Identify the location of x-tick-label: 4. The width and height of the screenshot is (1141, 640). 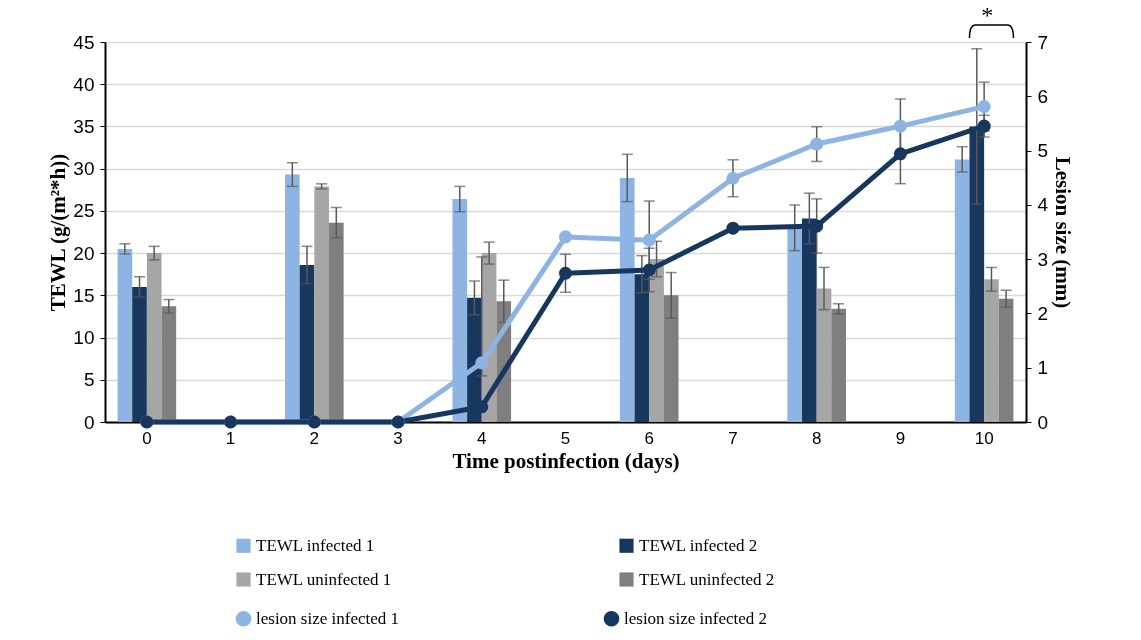
(482, 438).